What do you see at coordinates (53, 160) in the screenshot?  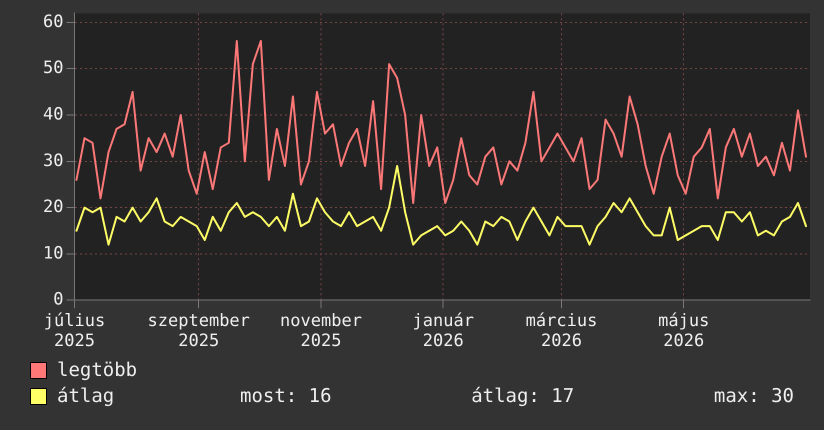 I see `y-tick-label: 30` at bounding box center [53, 160].